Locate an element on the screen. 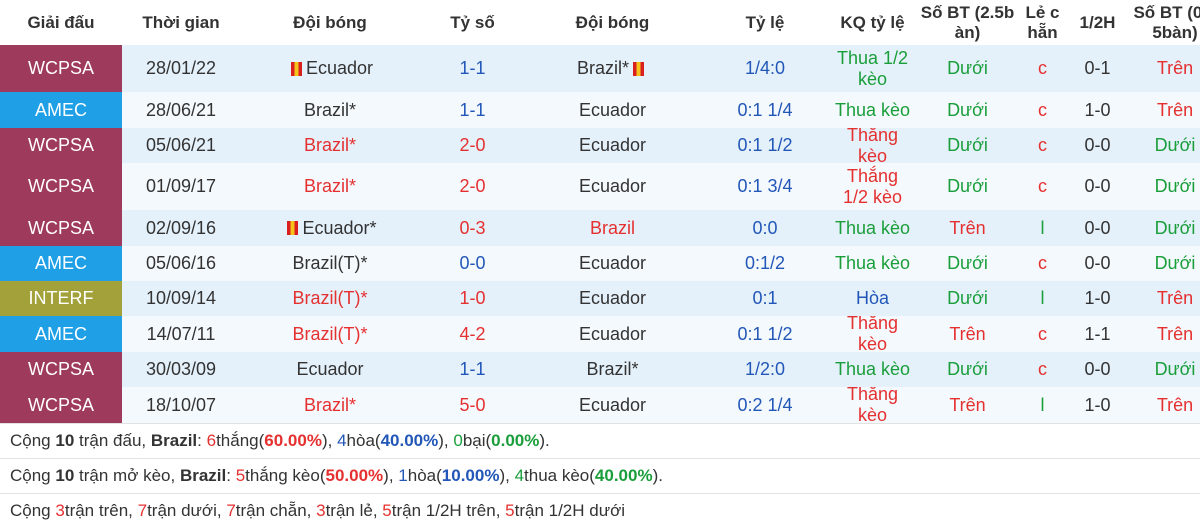 This screenshot has height=530, width=1200. away-team-text: Ecuador is located at coordinates (612, 186).